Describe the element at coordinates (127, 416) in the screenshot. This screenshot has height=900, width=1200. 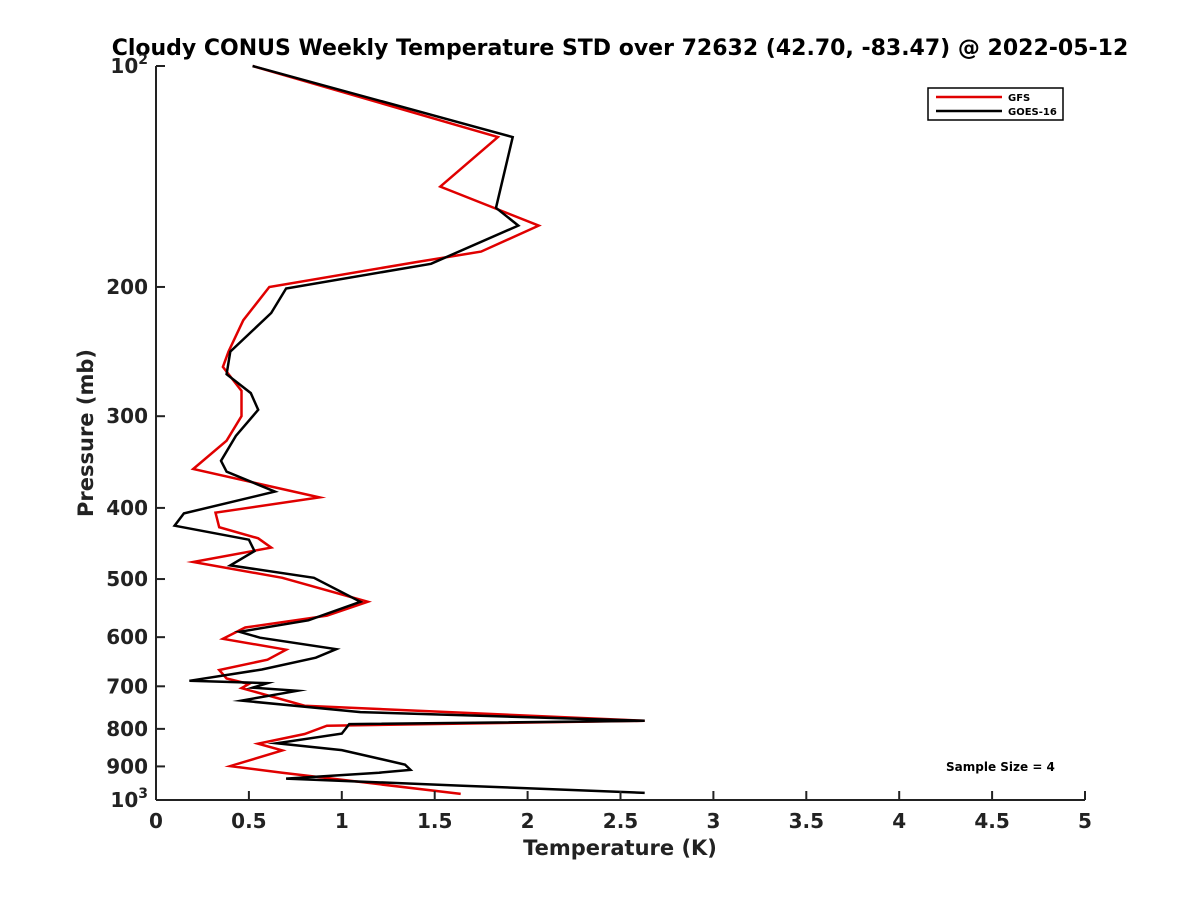
I see `y-tick-label: 300` at that location.